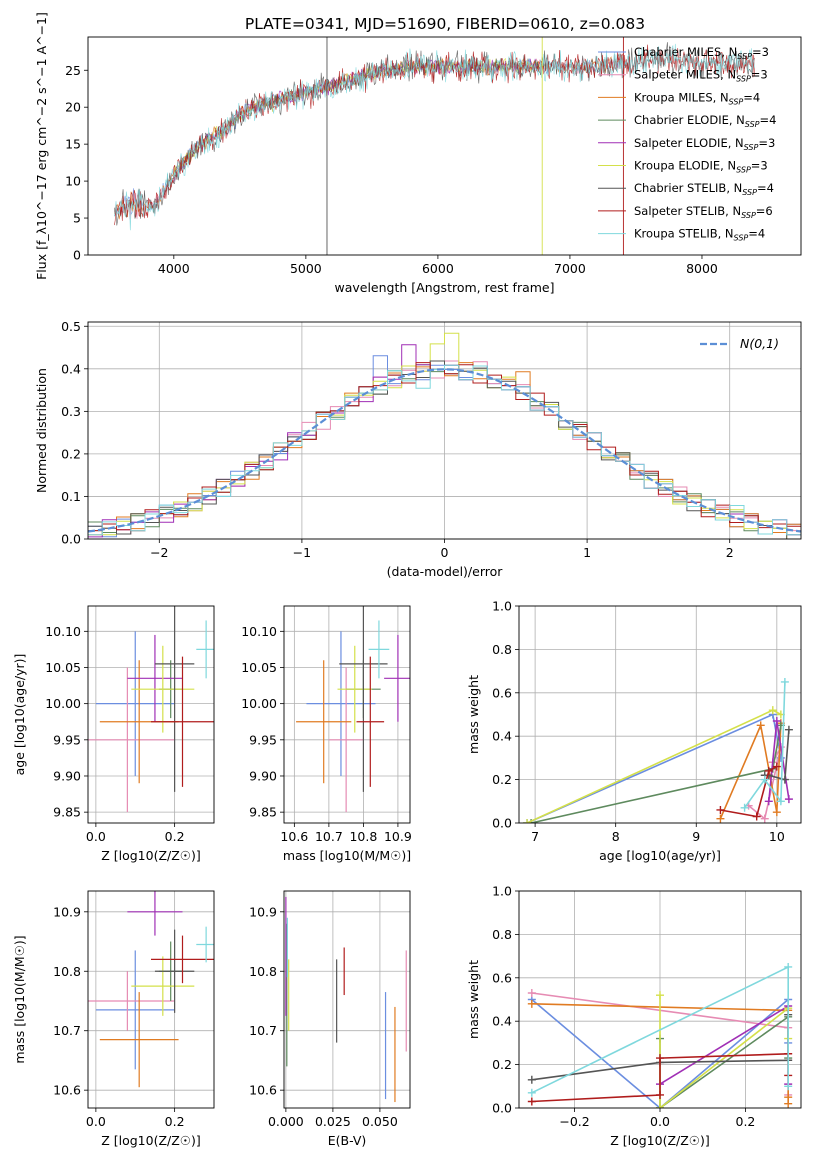 Image resolution: width=819 pixels, height=1170 pixels. I want to click on x-tick-label: −2, so click(159, 552).